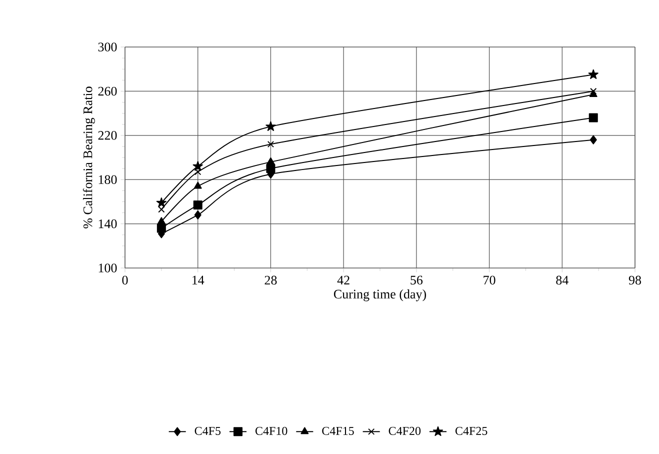 The width and height of the screenshot is (659, 454). What do you see at coordinates (338, 430) in the screenshot?
I see `legend-label: C4F15` at bounding box center [338, 430].